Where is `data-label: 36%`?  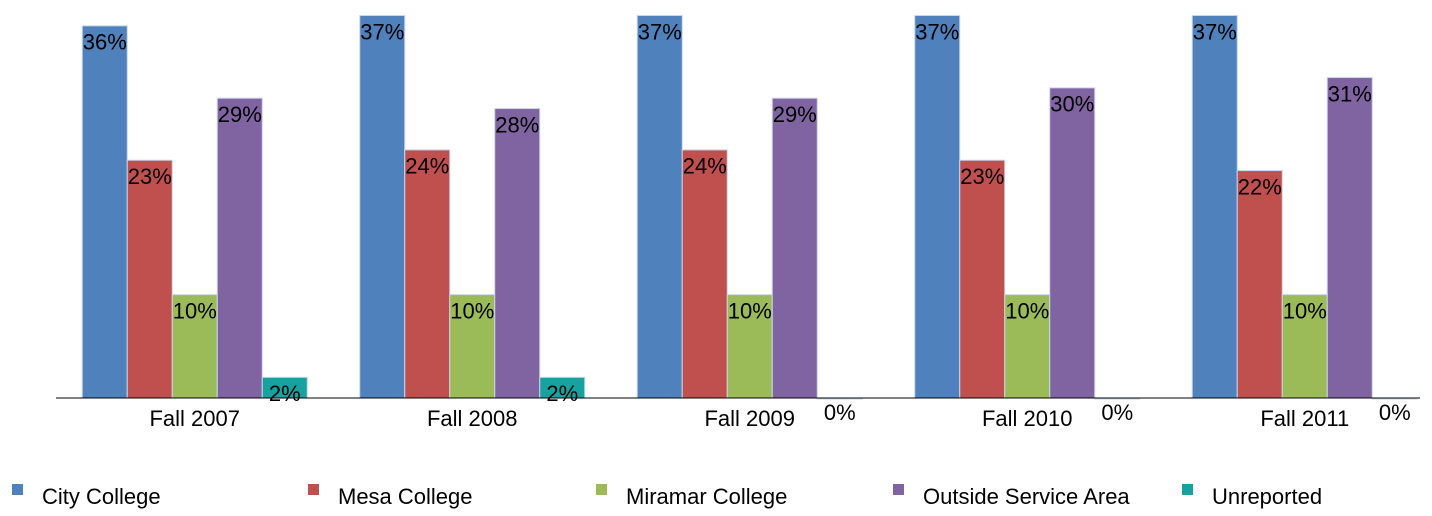 data-label: 36% is located at coordinates (105, 42).